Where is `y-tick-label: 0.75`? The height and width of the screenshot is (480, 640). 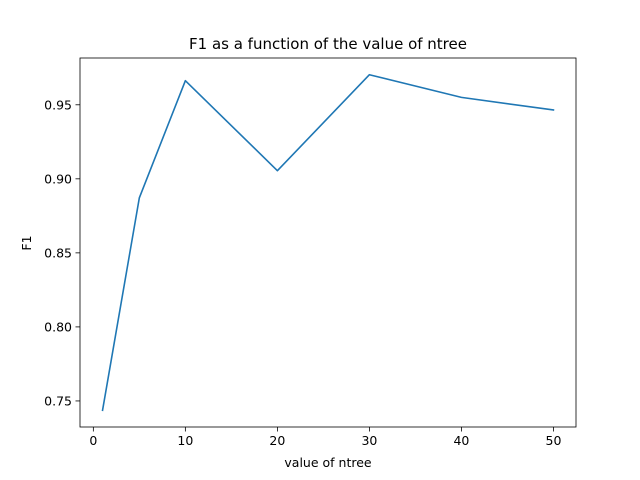 y-tick-label: 0.75 is located at coordinates (58, 400).